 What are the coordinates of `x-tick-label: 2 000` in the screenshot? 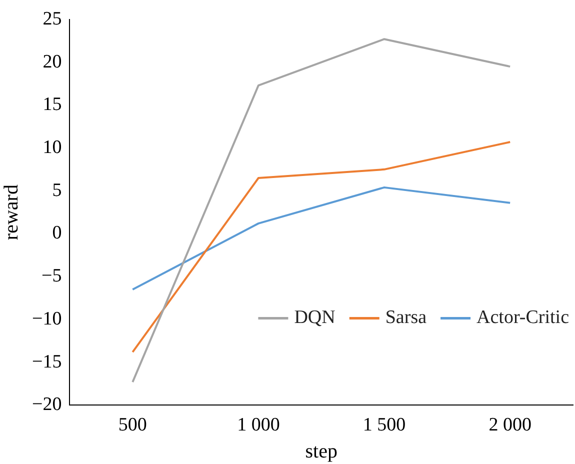 It's located at (510, 425).